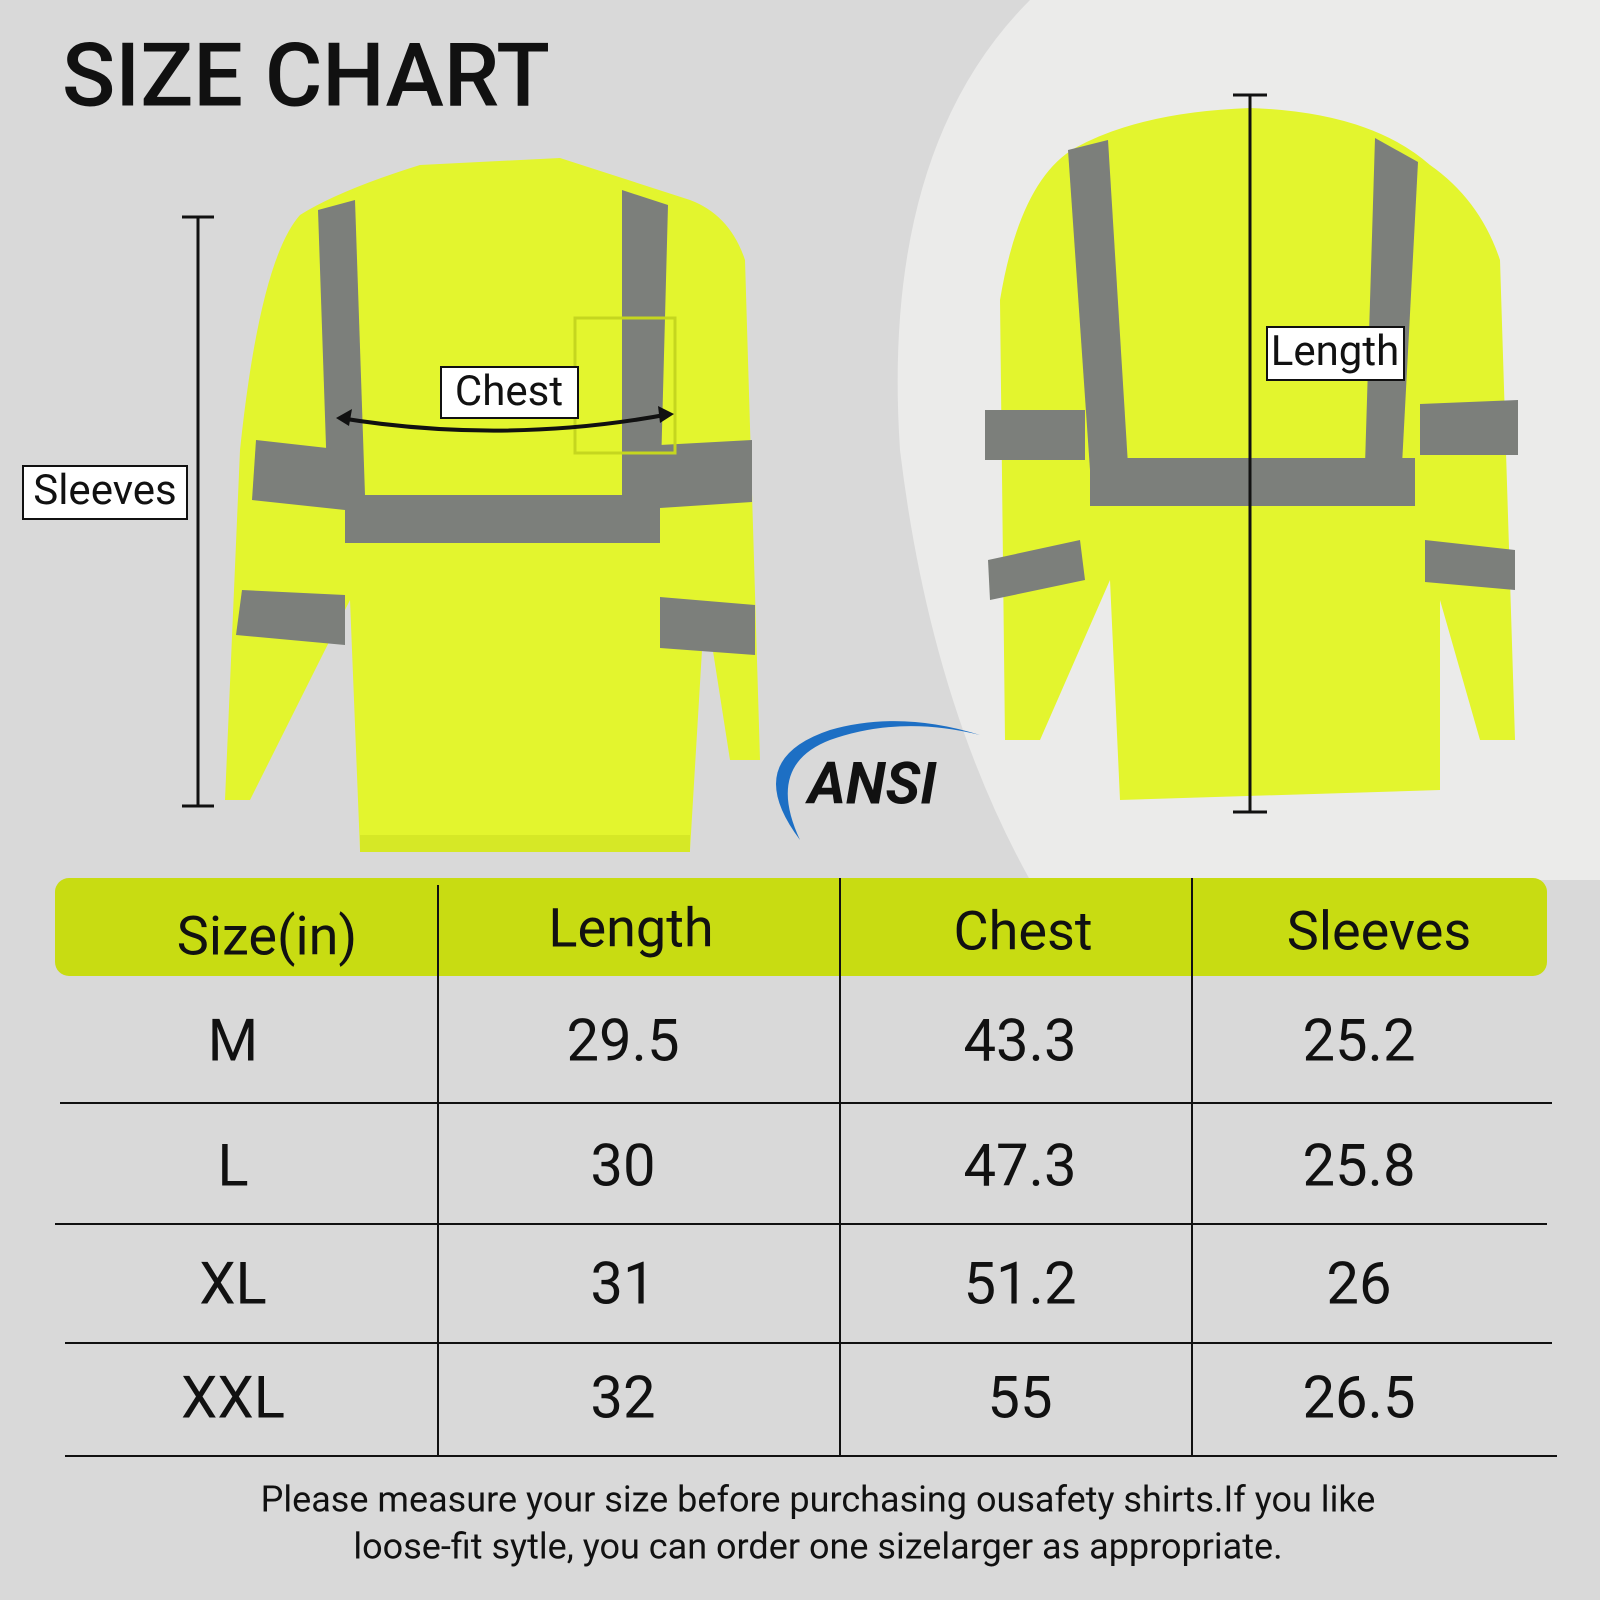 The width and height of the screenshot is (1600, 1600). What do you see at coordinates (306, 75) in the screenshot?
I see `title: SIZE CHART` at bounding box center [306, 75].